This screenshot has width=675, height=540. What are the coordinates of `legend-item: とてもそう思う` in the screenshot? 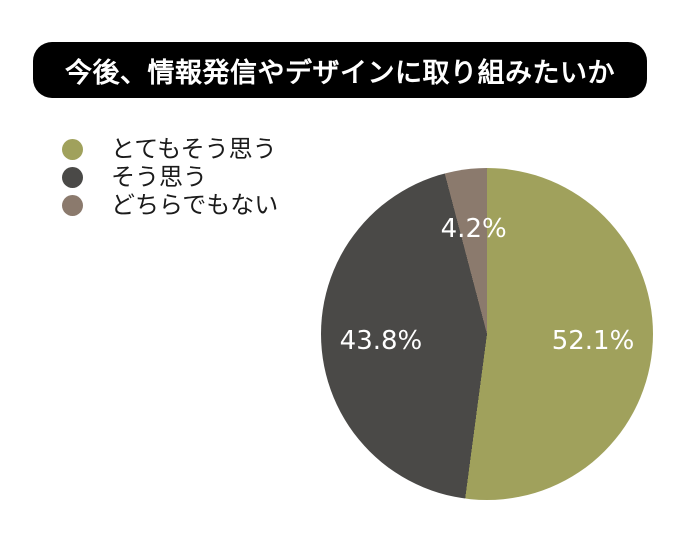 It's located at (170, 149).